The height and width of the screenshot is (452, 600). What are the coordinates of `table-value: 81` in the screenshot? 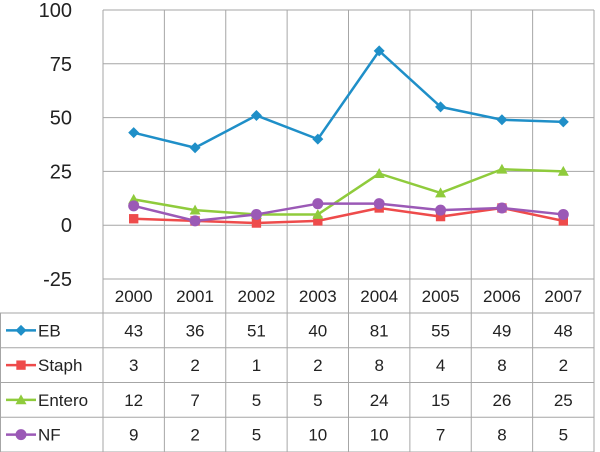 It's located at (379, 330).